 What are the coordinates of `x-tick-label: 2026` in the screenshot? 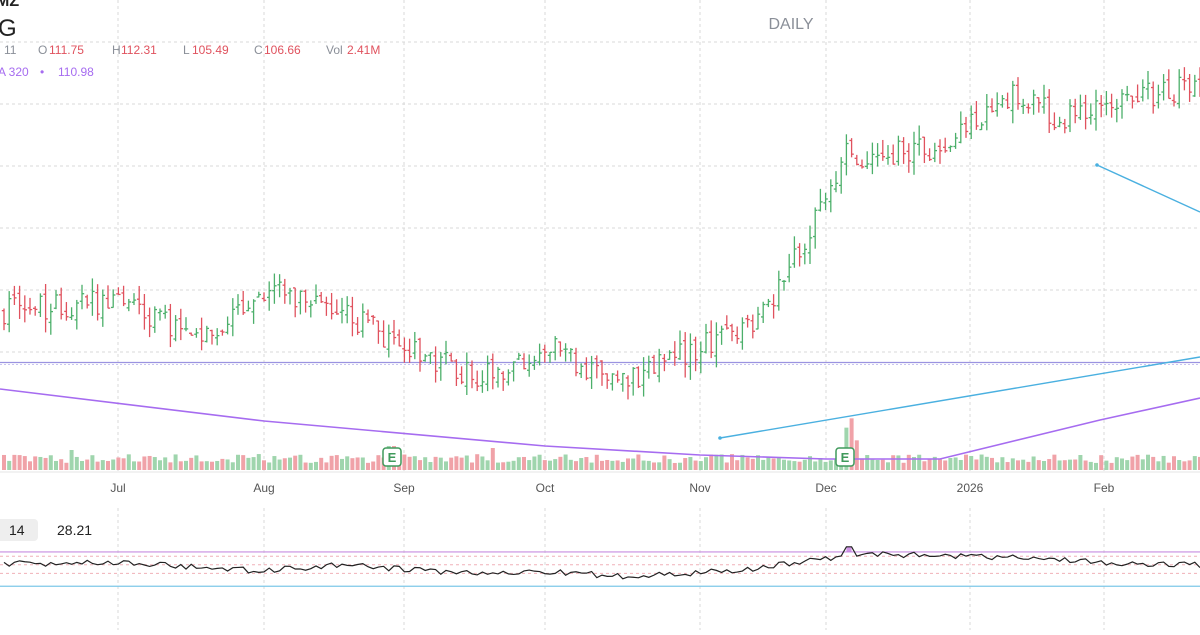 It's located at (970, 488).